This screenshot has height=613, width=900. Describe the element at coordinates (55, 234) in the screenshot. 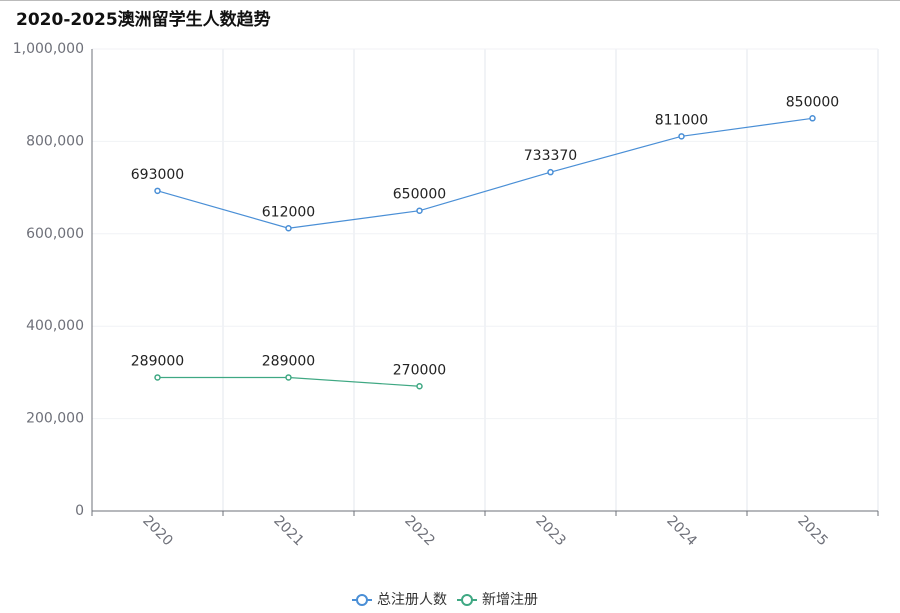

I see `y-tick-label: 600,000` at that location.